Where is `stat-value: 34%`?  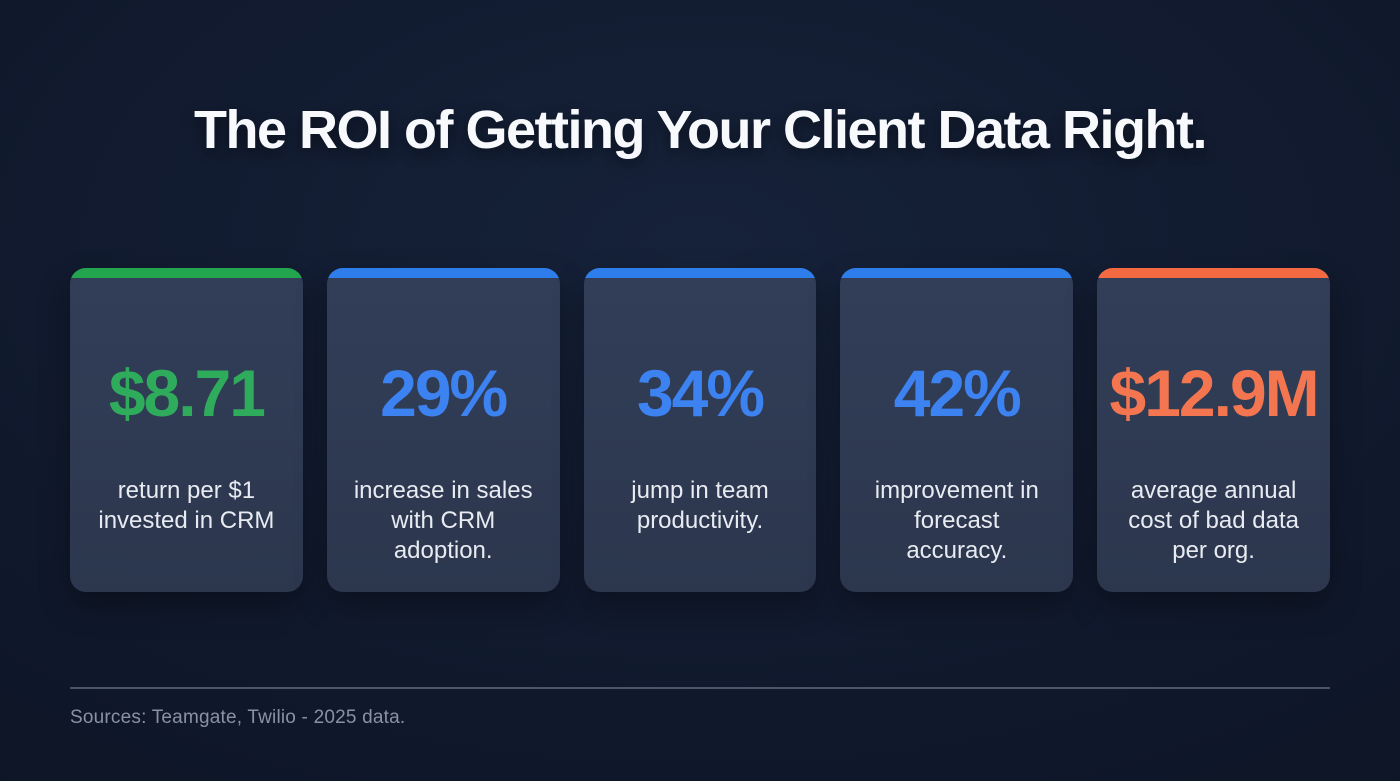 stat-value: 34% is located at coordinates (700, 393).